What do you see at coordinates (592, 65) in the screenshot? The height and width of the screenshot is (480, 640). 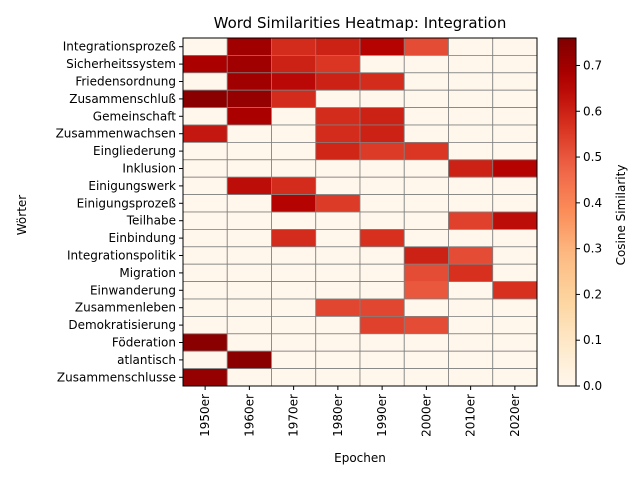 I see `colorbar-tick-label: 0.7` at bounding box center [592, 65].